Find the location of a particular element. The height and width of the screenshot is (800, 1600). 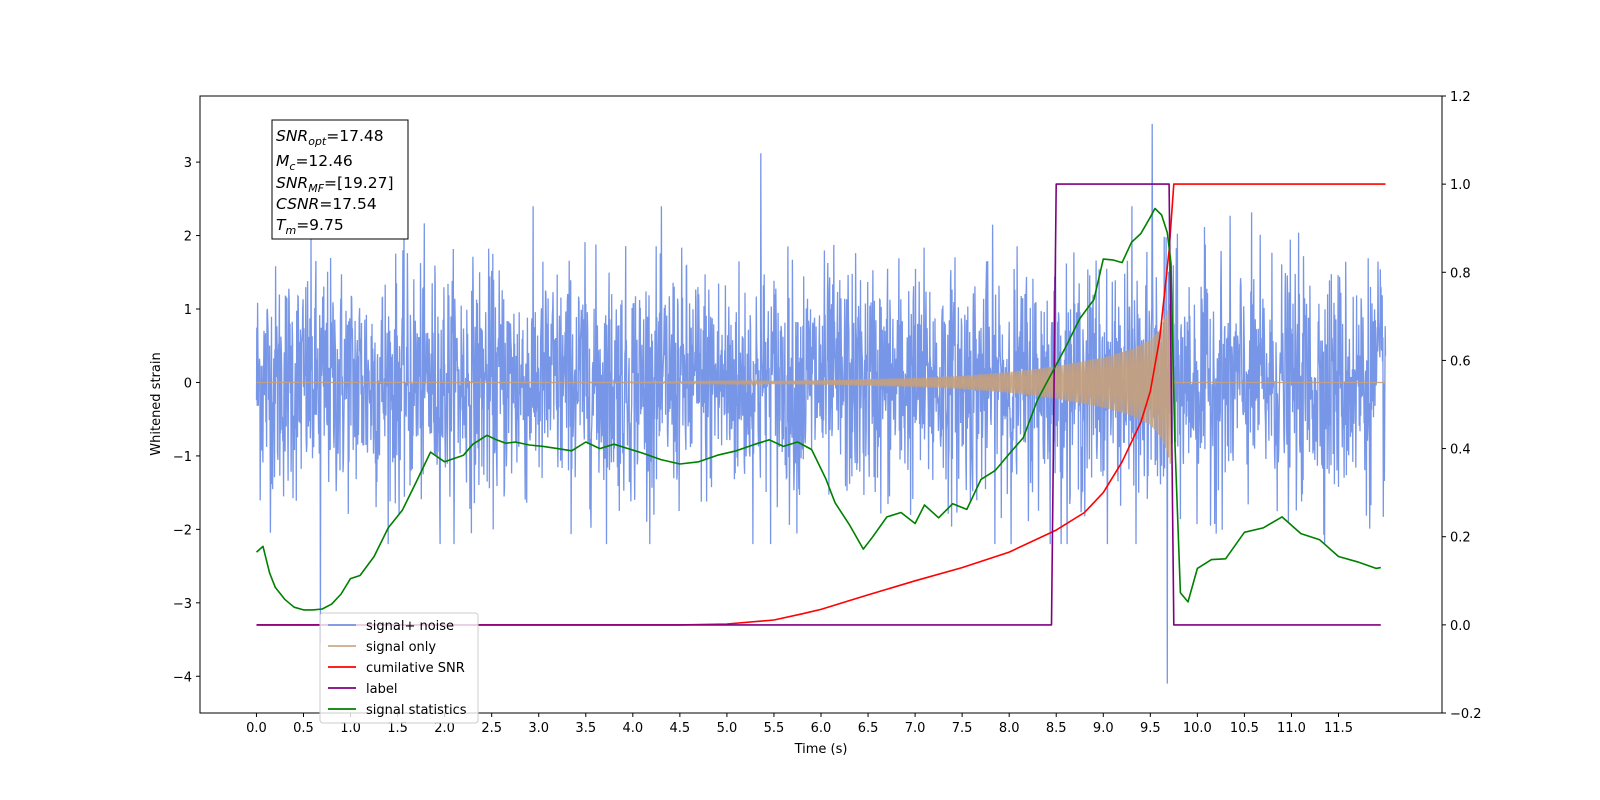

x-tick-label: 11.5 is located at coordinates (1338, 728).